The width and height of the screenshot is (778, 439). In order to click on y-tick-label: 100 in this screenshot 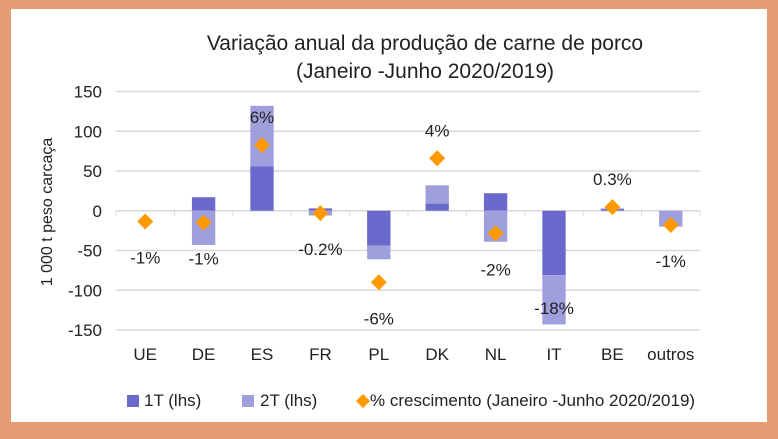, I will do `click(88, 131)`.